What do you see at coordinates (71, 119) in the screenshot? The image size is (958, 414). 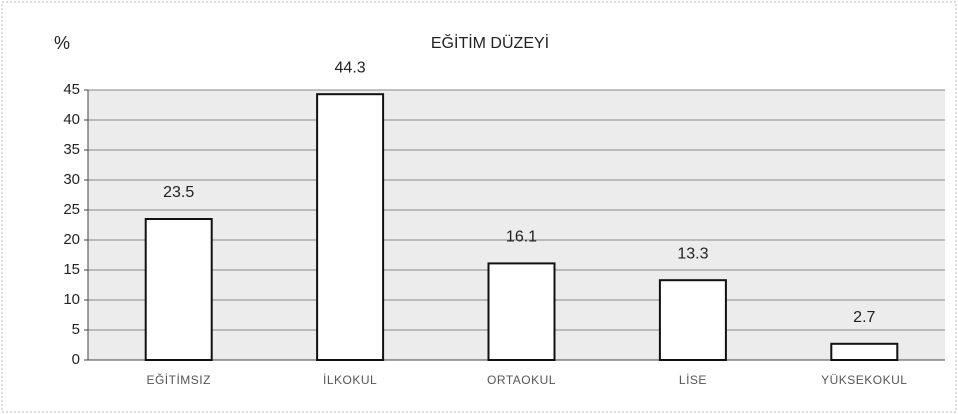 I see `y-tick-label: 40` at bounding box center [71, 119].